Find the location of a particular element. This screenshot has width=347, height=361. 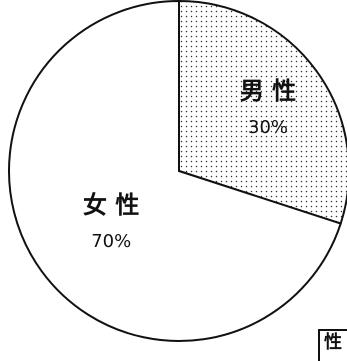

corner-label-box: 性 is located at coordinates (332, 345).